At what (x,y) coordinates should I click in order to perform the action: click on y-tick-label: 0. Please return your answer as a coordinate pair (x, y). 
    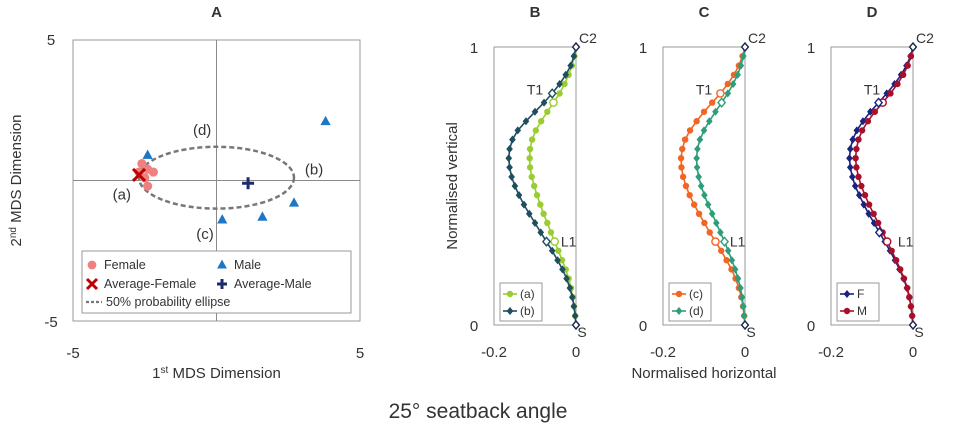
    Looking at the image, I should click on (643, 326).